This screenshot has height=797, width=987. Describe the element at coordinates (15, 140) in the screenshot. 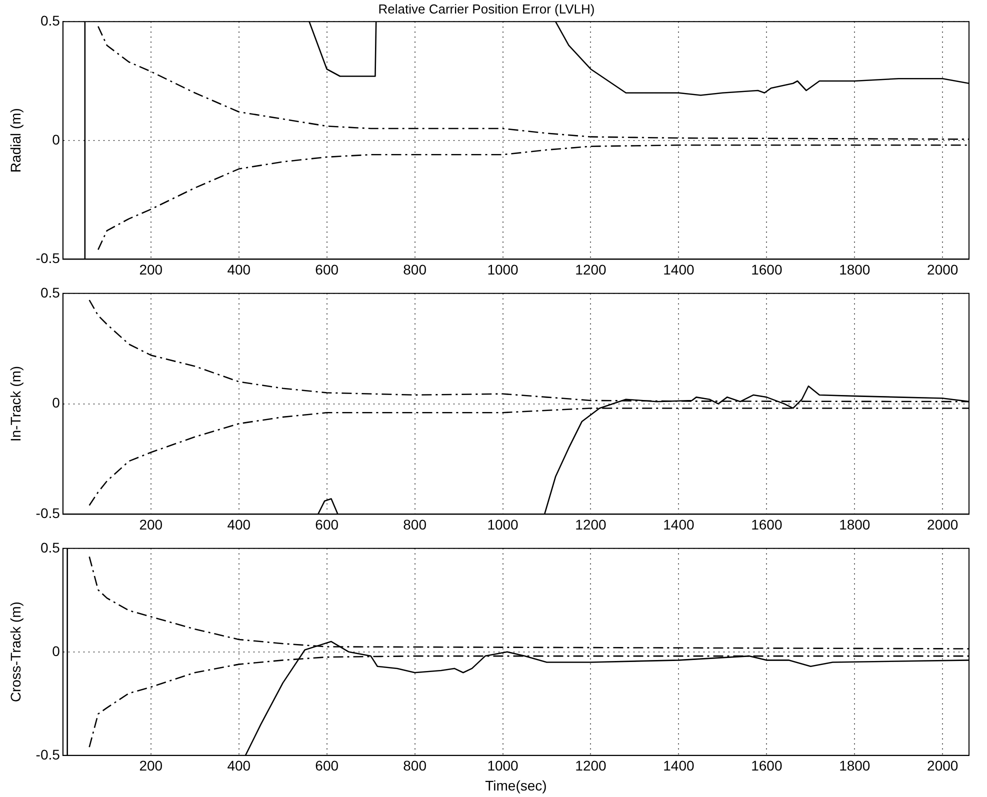

I see `y-axis-title: Radial (m)` at that location.